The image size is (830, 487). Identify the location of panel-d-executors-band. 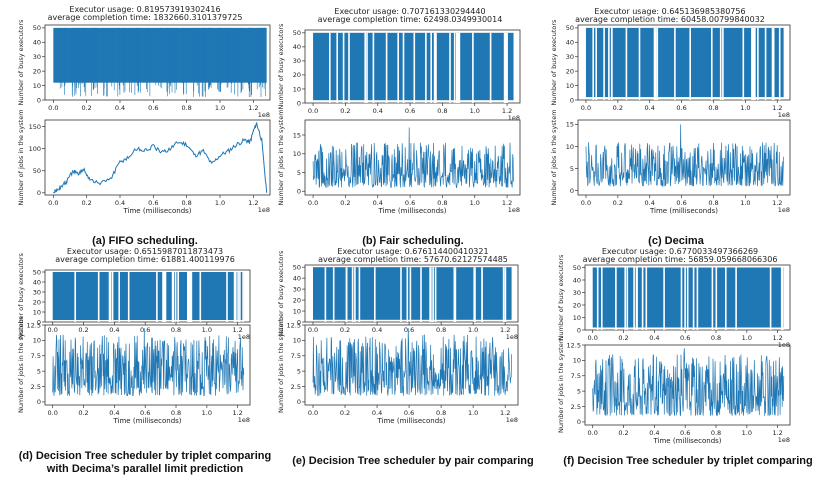
(148, 296).